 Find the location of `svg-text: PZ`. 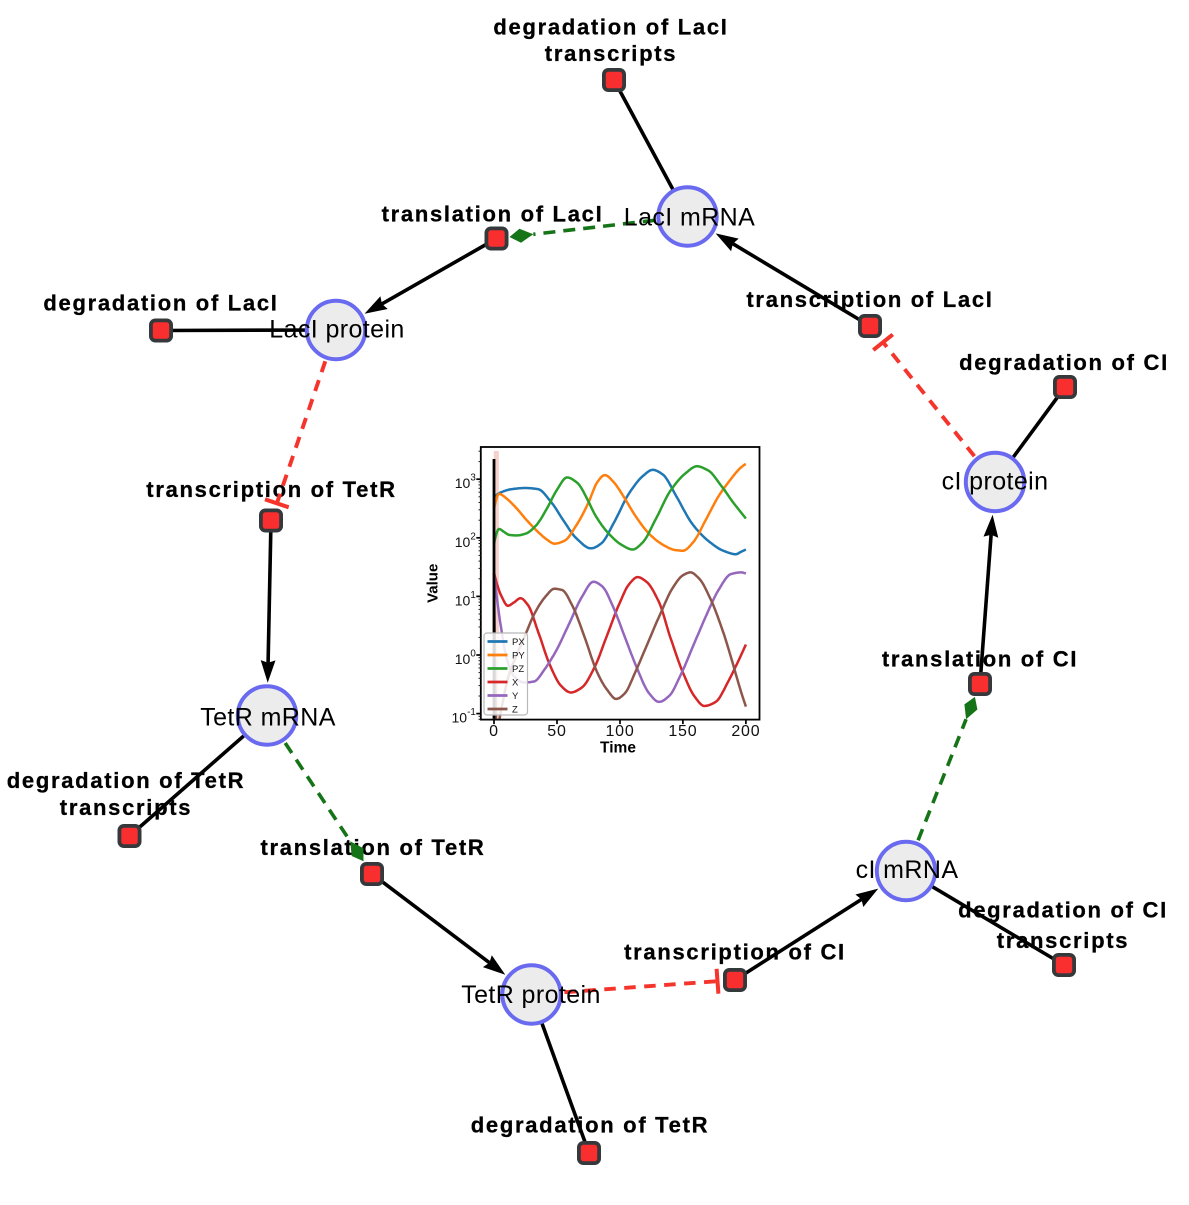

svg-text: PZ is located at coordinates (518, 669).